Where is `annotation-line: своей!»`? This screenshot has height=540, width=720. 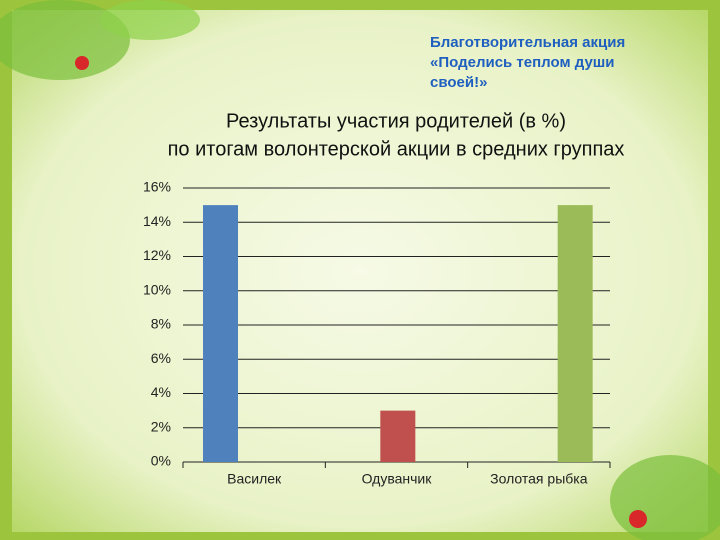
annotation-line: своей!» is located at coordinates (458, 82).